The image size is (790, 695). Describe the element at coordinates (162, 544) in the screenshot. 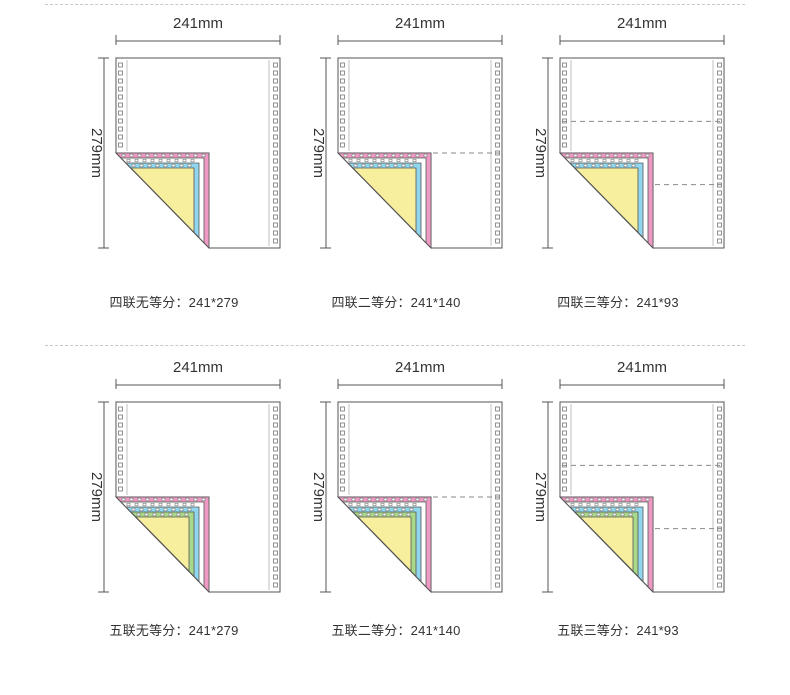

I see `fold-diagonal` at that location.